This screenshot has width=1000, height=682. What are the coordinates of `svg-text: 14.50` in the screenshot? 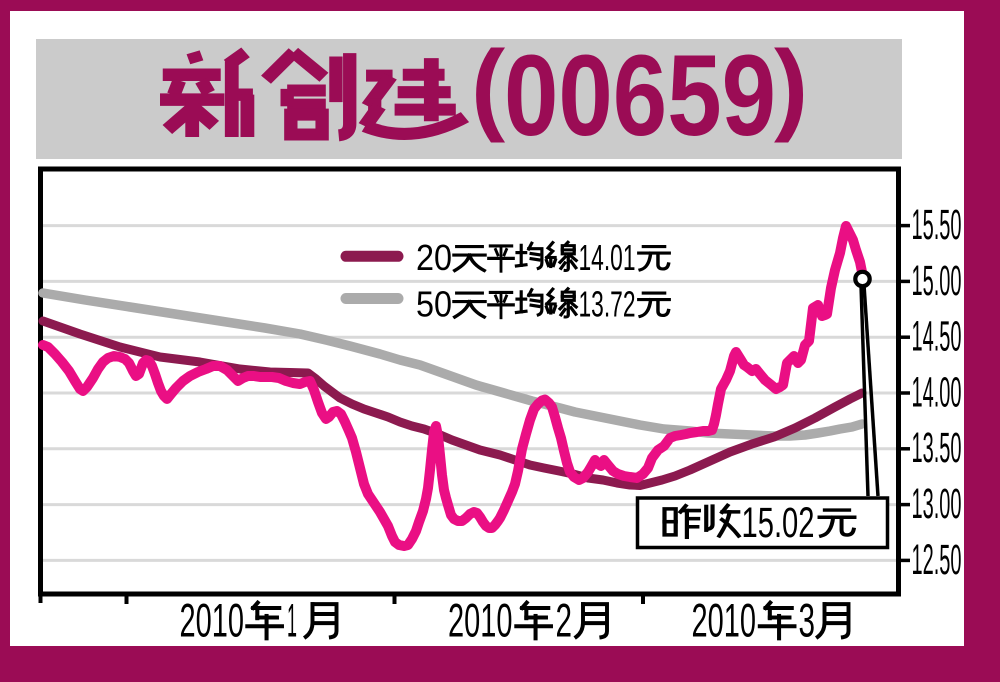 It's located at (937, 337).